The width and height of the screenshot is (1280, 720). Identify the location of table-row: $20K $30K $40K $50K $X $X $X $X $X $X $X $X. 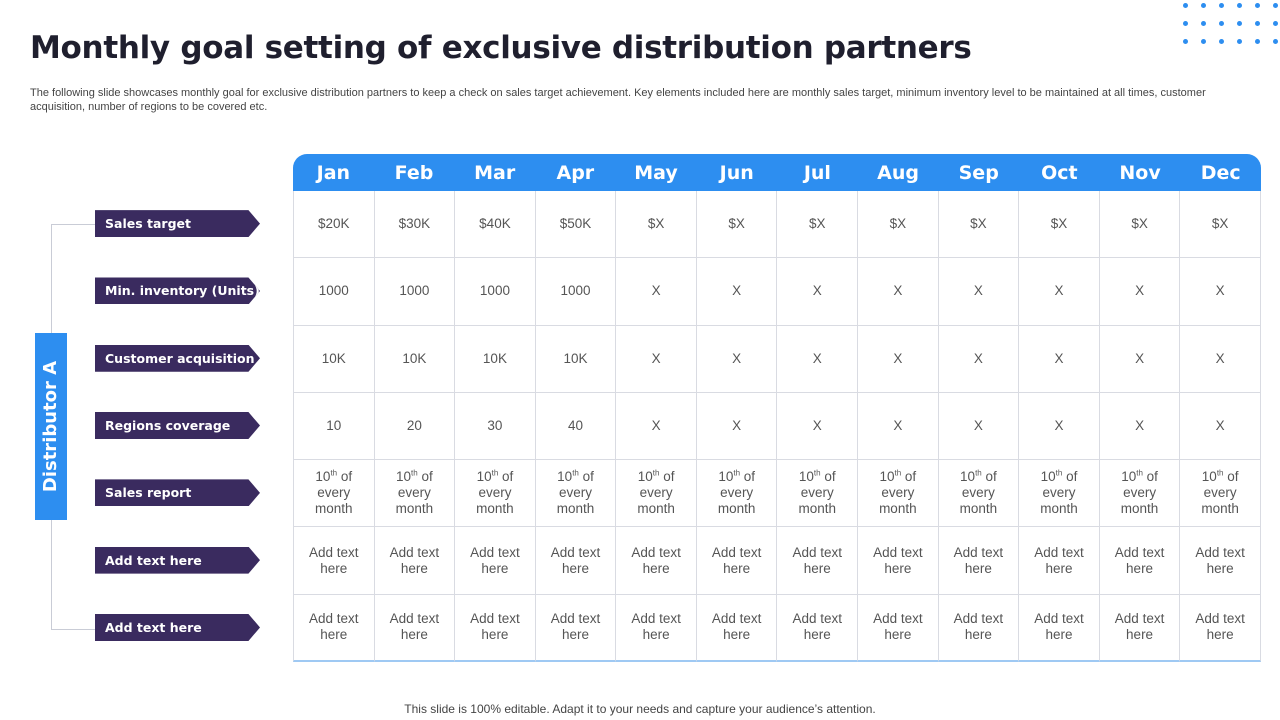
(777, 225).